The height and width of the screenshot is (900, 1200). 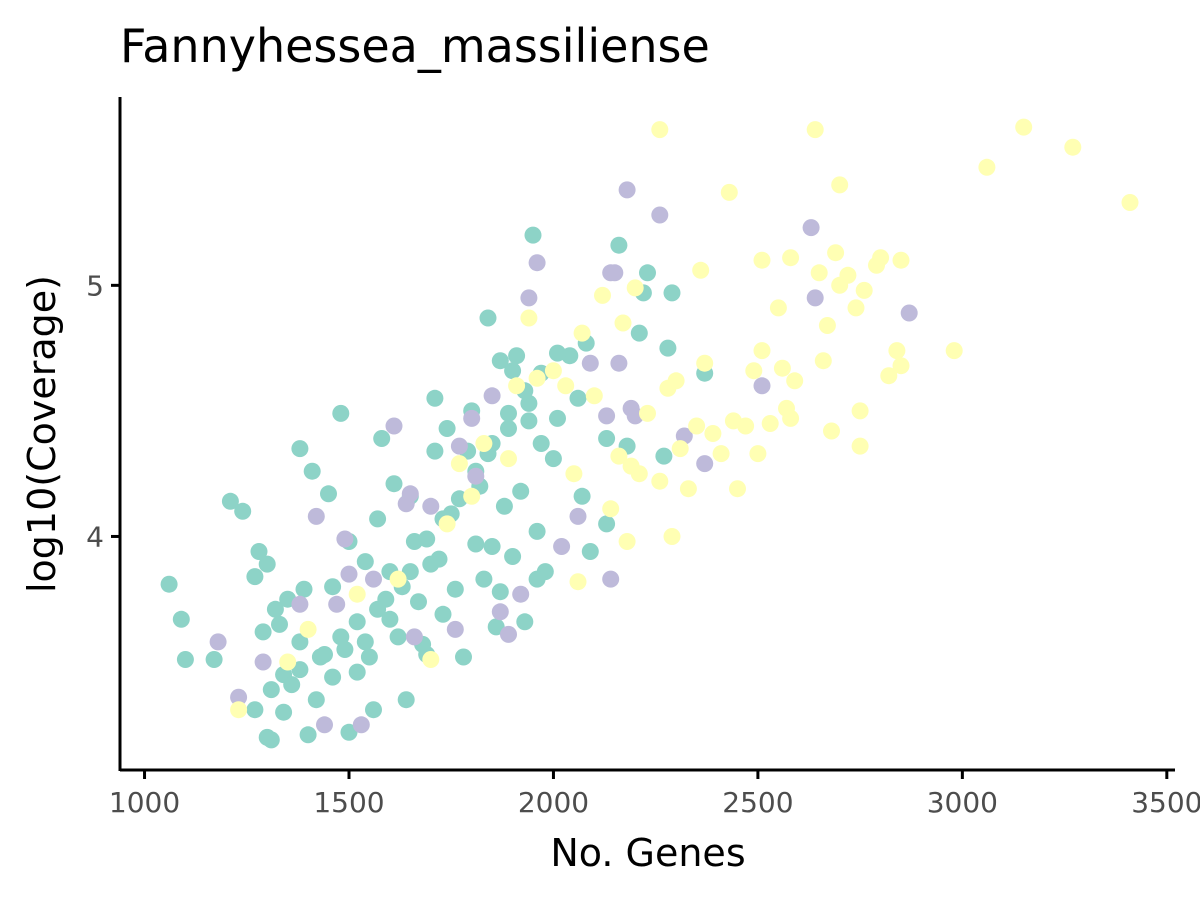 What do you see at coordinates (415, 46) in the screenshot?
I see `chart-title: Fannyhessea_massiliense` at bounding box center [415, 46].